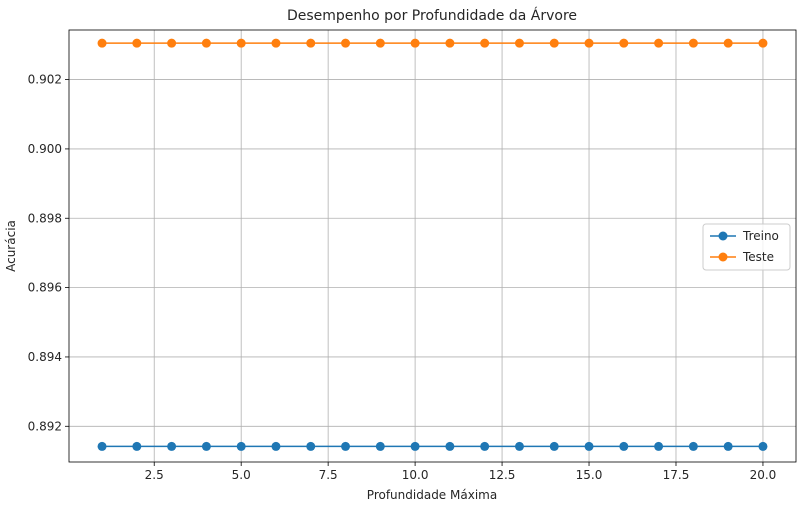 The image size is (797, 507). I want to click on y-tick-label: 0.900, so click(45, 149).